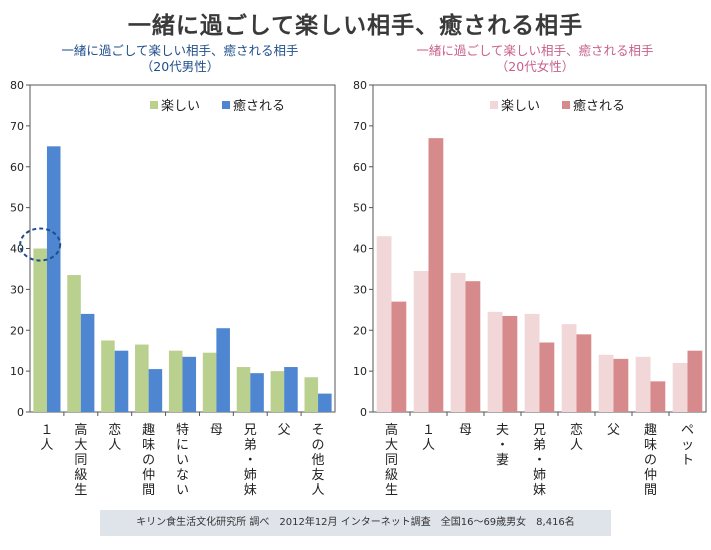  Describe the element at coordinates (318, 430) in the screenshot. I see `x-tick-label: そ` at that location.